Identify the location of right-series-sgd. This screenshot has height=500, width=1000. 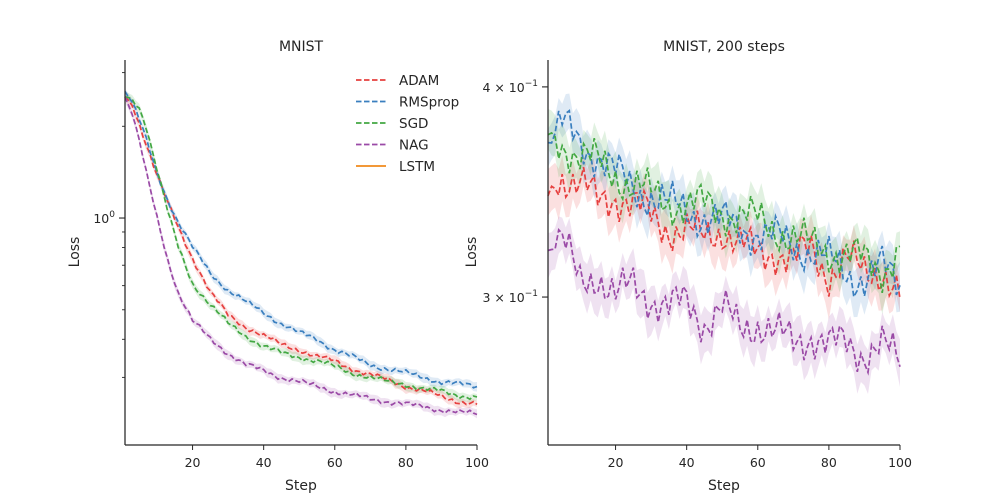
(724, 212).